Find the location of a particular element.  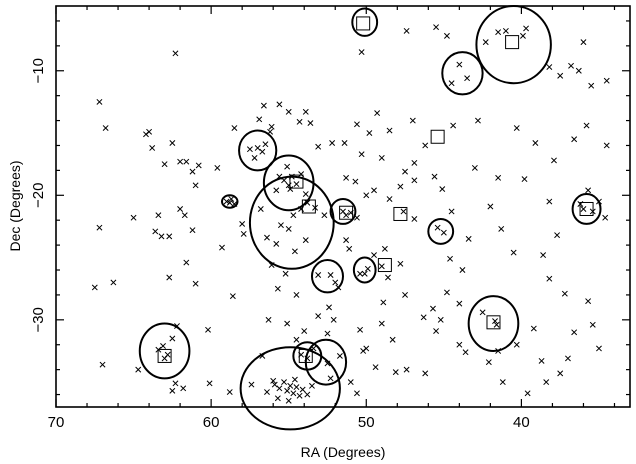

x-tick-label: 40 is located at coordinates (521, 422).